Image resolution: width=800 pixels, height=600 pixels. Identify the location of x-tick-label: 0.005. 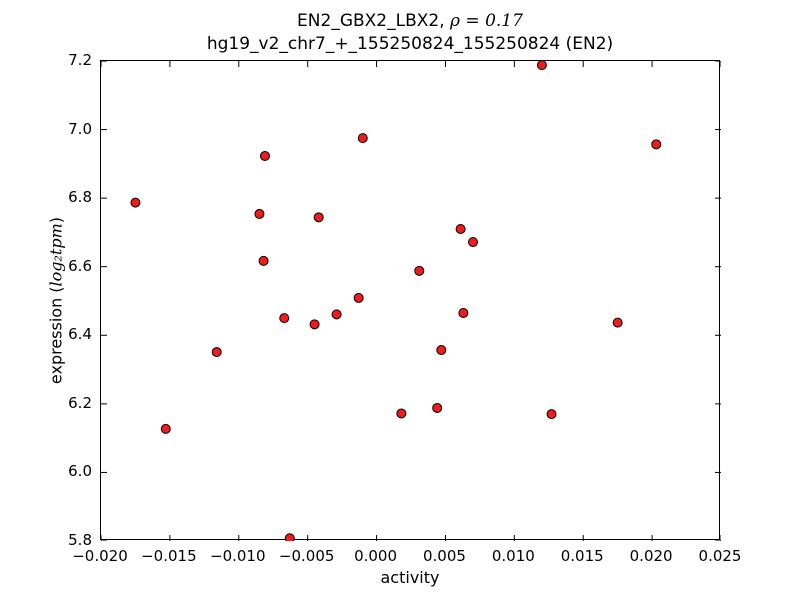
(444, 556).